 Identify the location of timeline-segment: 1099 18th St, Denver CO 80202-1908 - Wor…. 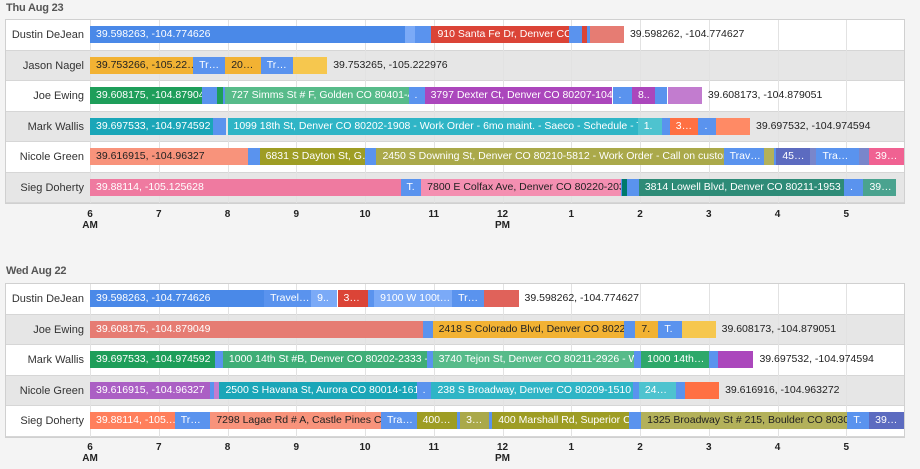
(432, 126).